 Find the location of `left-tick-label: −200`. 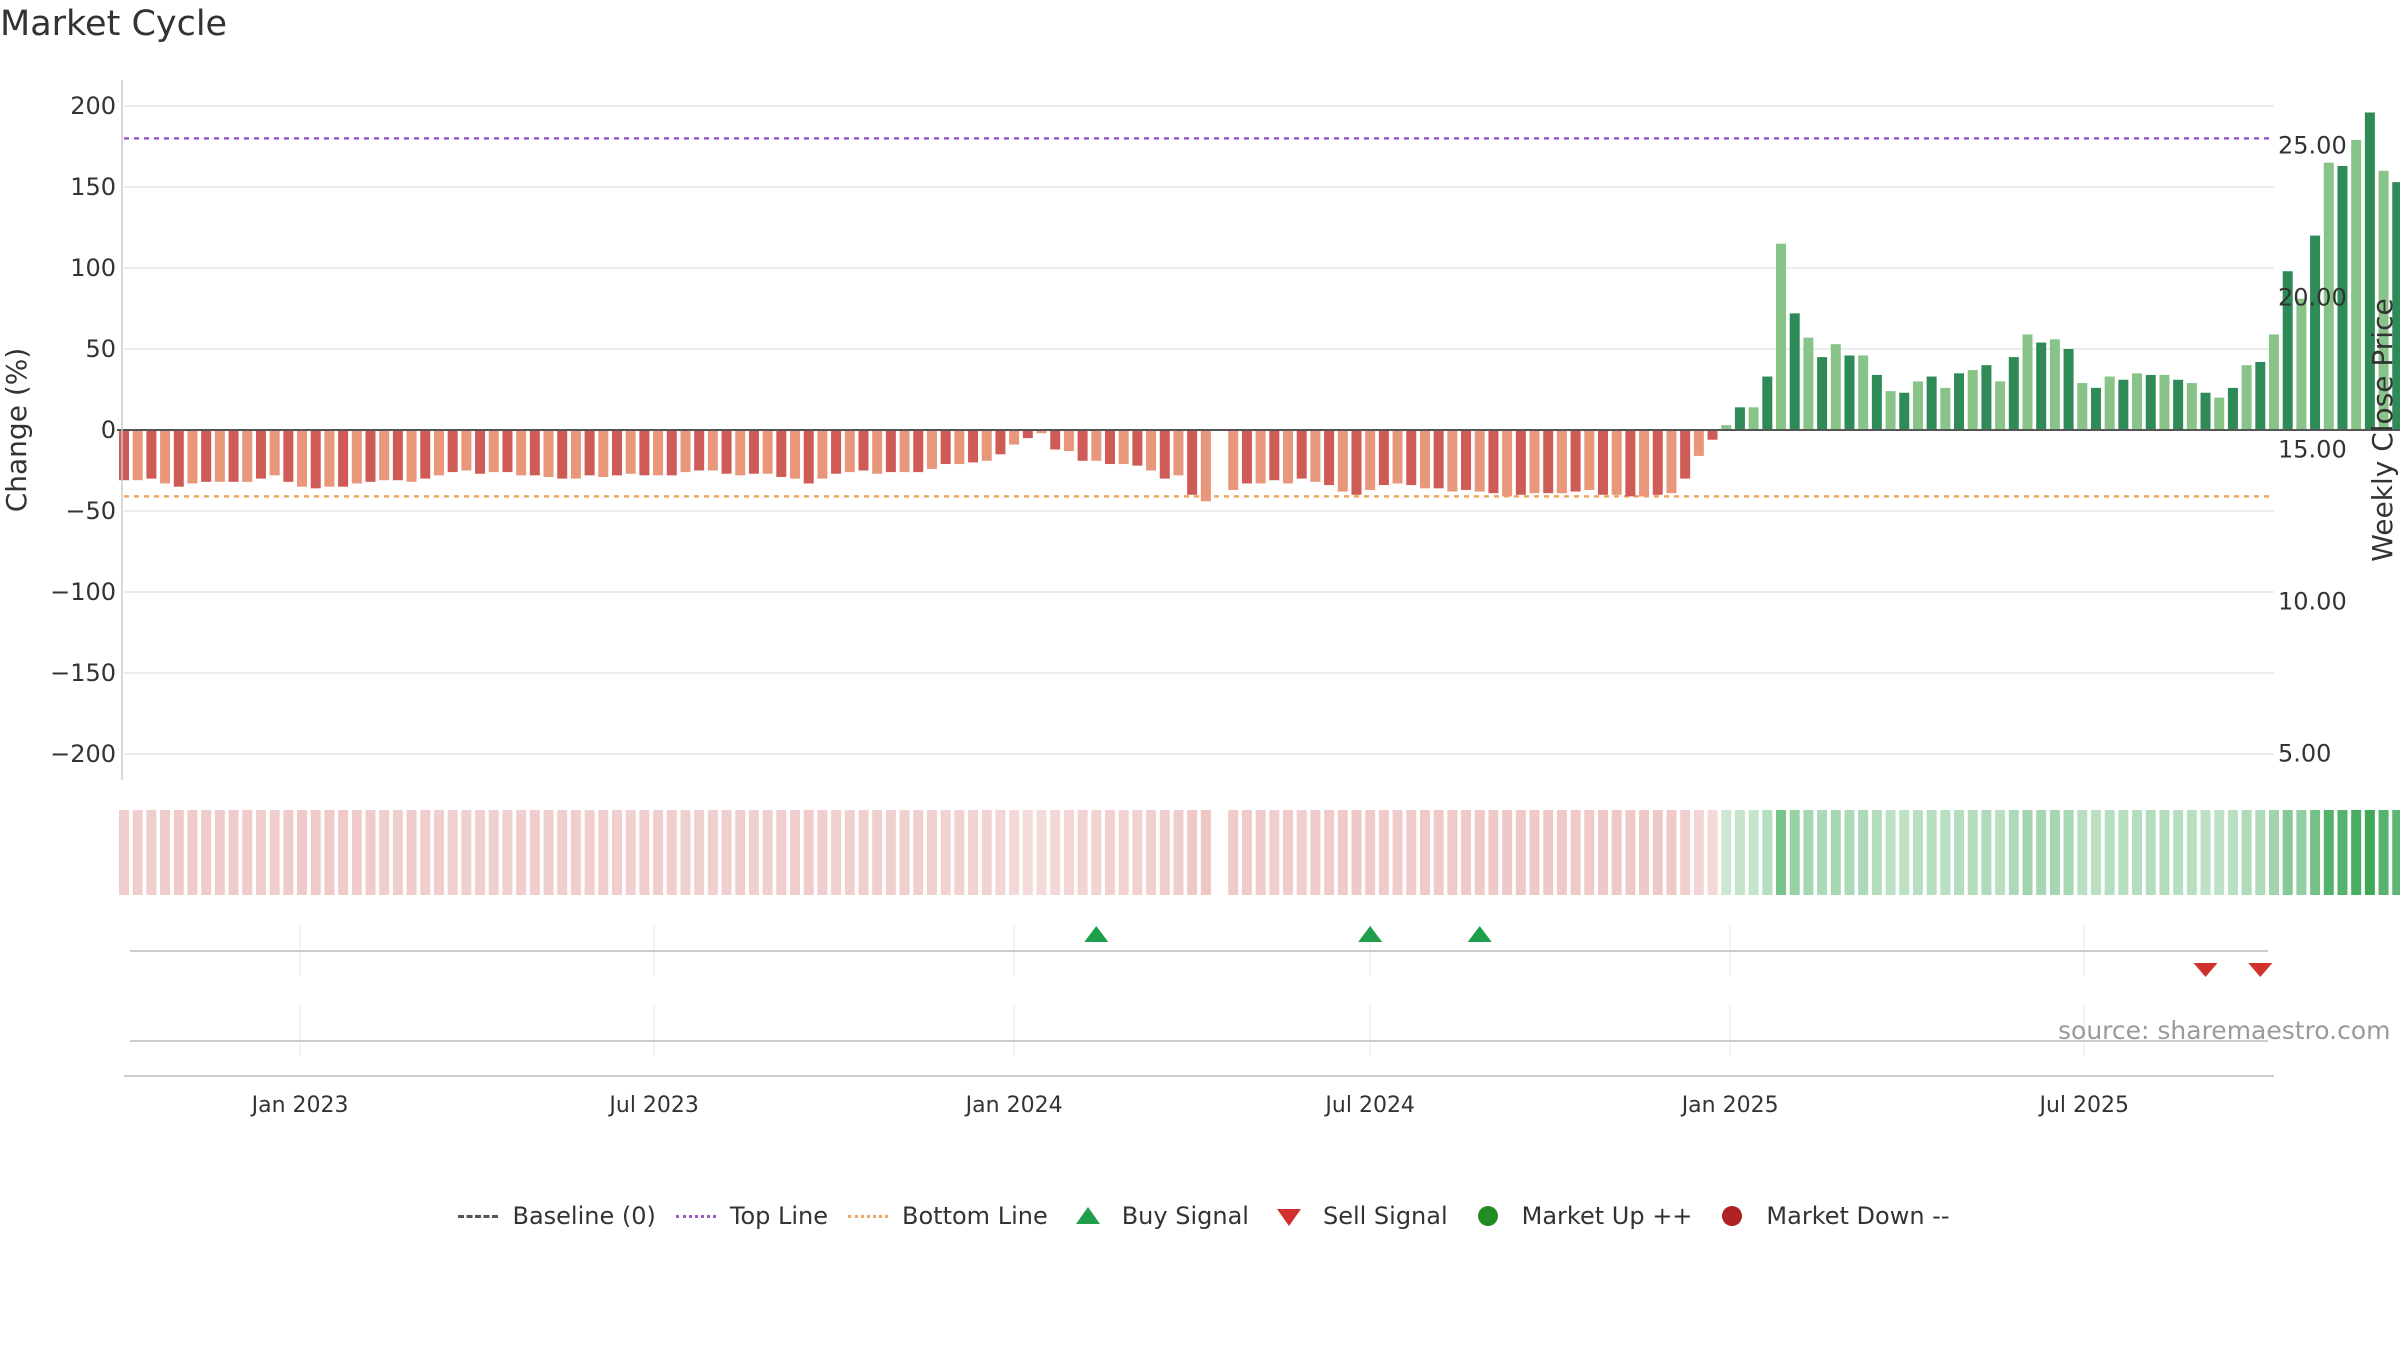

left-tick-label: −200 is located at coordinates (83, 754).